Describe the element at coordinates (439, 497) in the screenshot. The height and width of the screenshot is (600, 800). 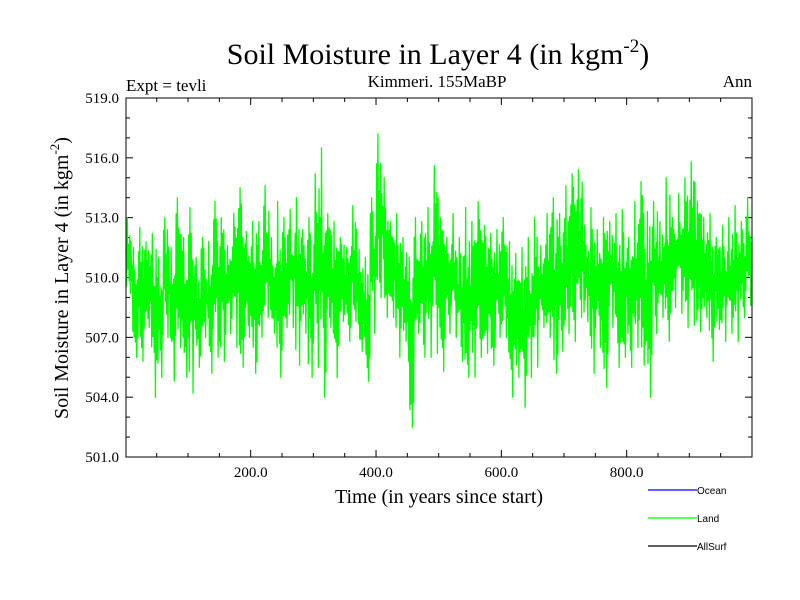
I see `x-axis-label: Time (in years since start)` at that location.